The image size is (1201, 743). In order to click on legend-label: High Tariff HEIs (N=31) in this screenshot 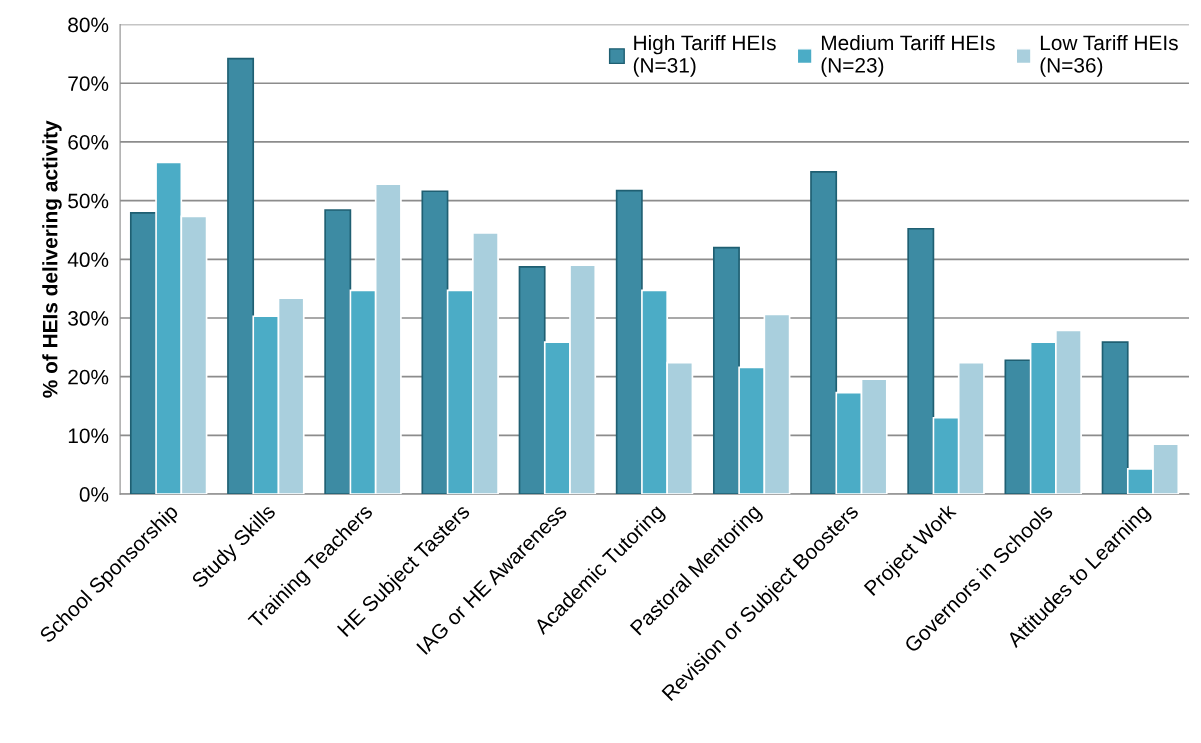, I will do `click(704, 55)`.